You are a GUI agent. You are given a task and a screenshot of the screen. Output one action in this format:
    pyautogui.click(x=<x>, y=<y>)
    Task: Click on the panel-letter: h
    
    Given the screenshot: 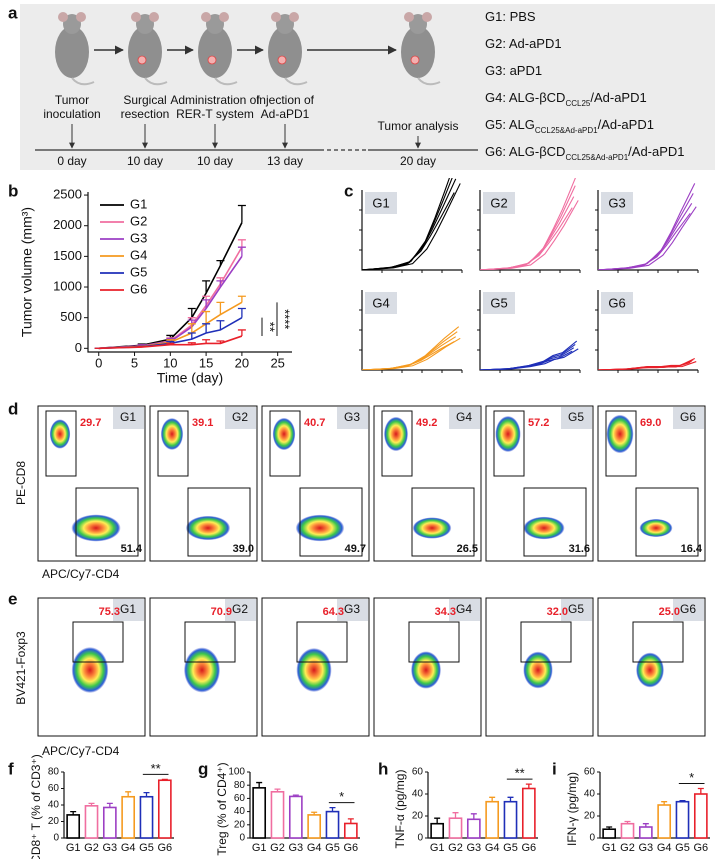 What is the action you would take?
    pyautogui.click(x=383, y=768)
    